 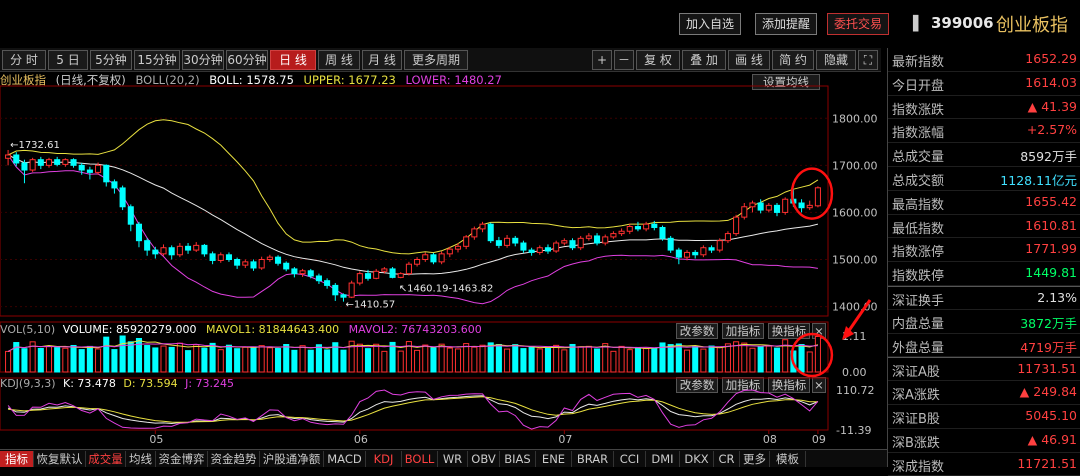 What do you see at coordinates (554, 459) in the screenshot?
I see `indicator-tab: ENE` at bounding box center [554, 459].